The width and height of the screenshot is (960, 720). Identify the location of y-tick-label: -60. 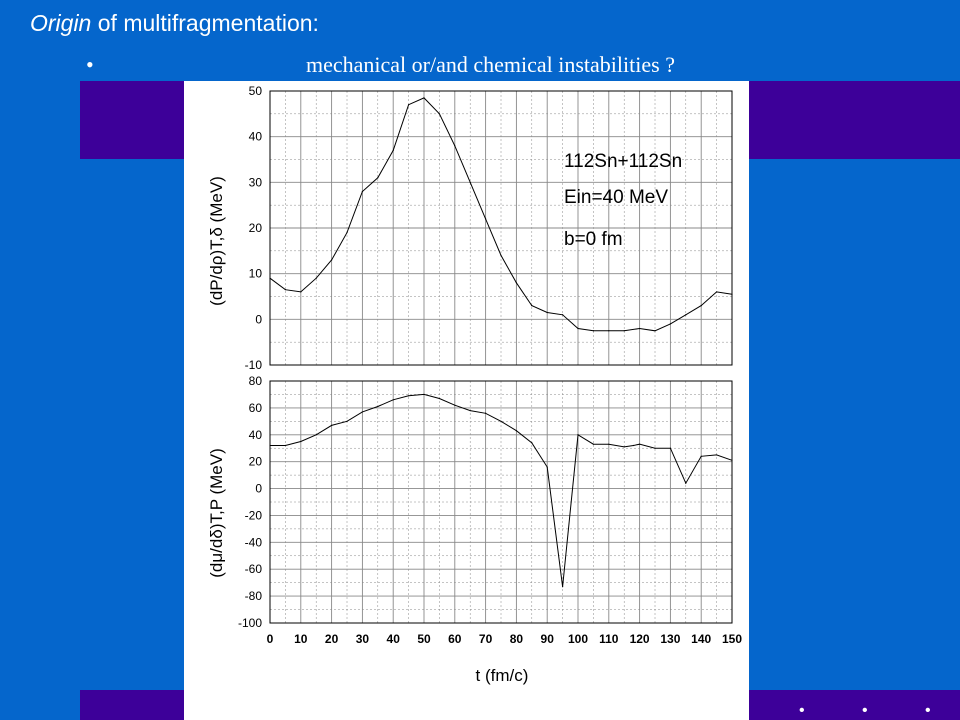
(254, 569).